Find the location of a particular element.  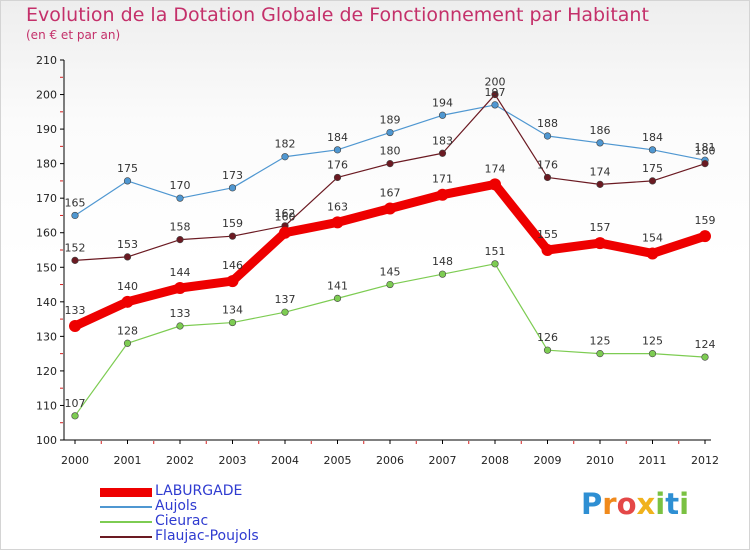

data-label: 154 is located at coordinates (652, 237).